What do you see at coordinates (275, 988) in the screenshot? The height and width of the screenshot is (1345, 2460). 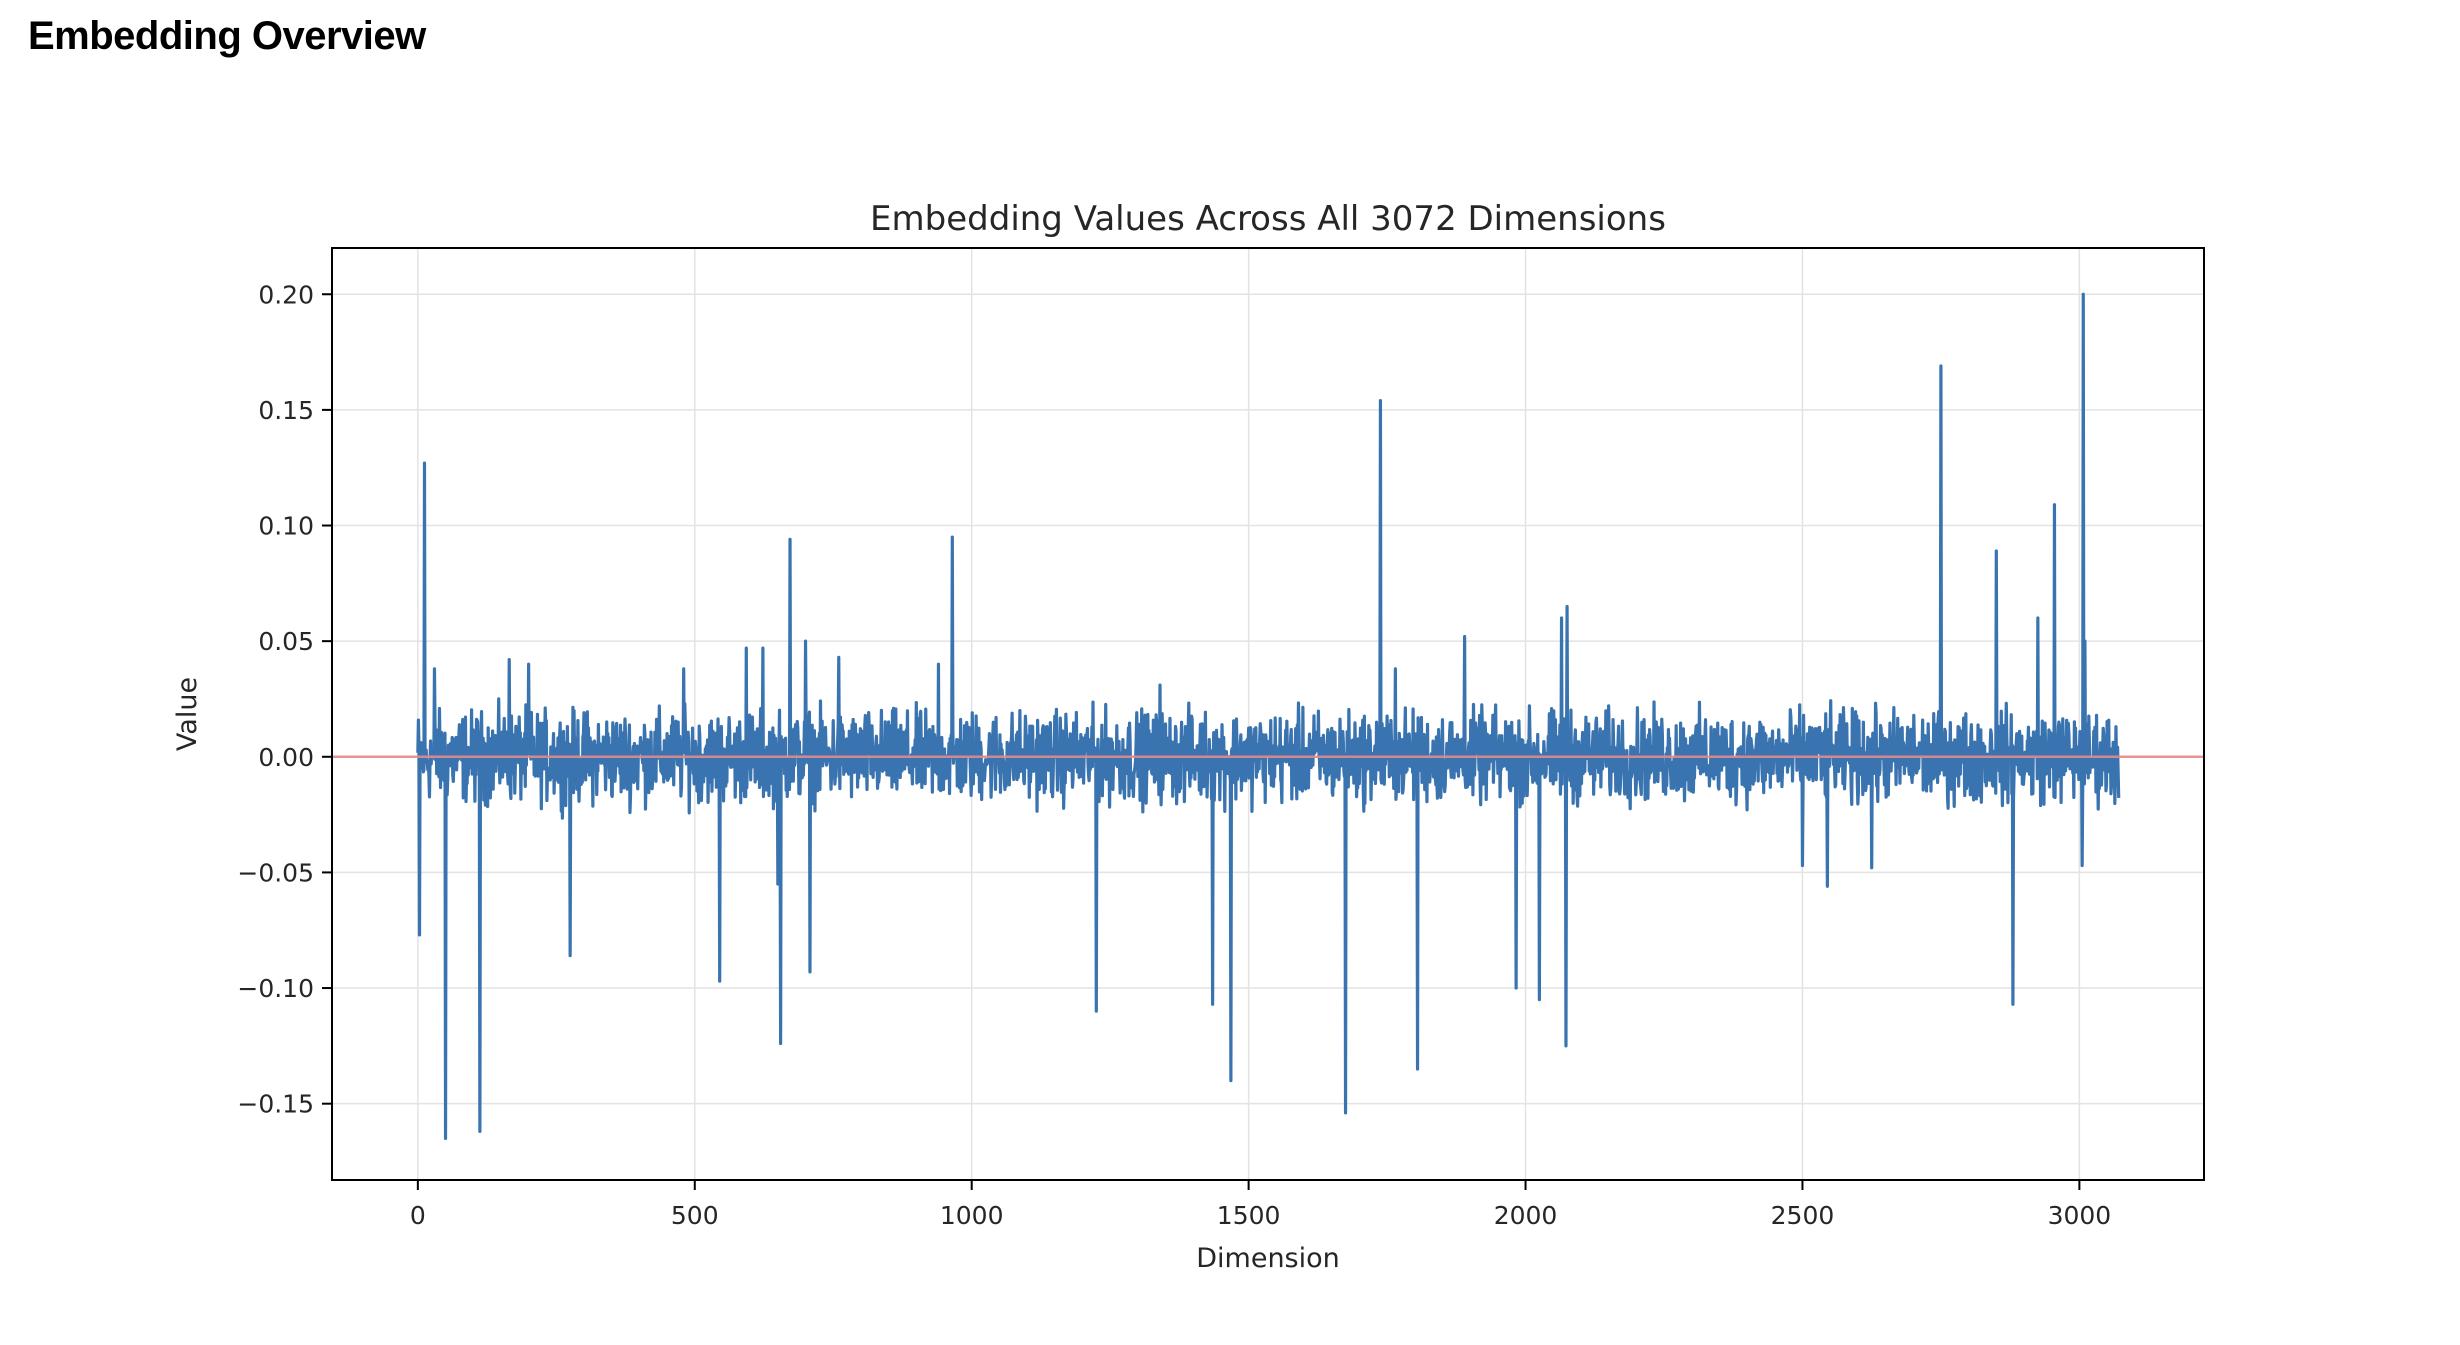 I see `y-tick-label: −0.10` at bounding box center [275, 988].